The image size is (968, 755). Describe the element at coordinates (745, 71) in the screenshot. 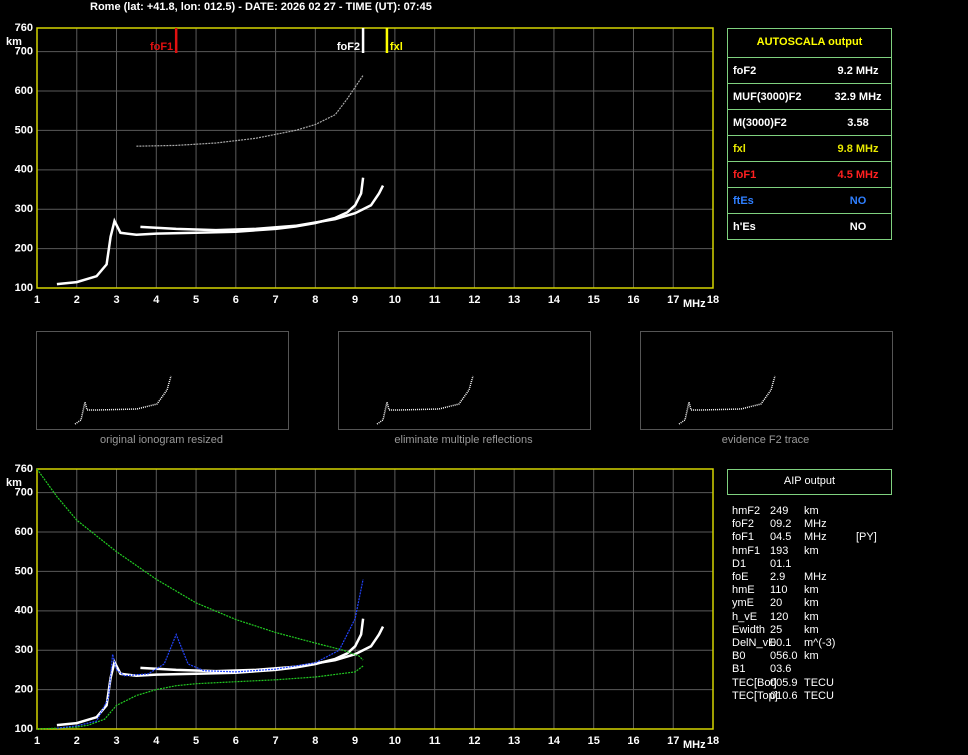

I see `row-label: foF2` at that location.